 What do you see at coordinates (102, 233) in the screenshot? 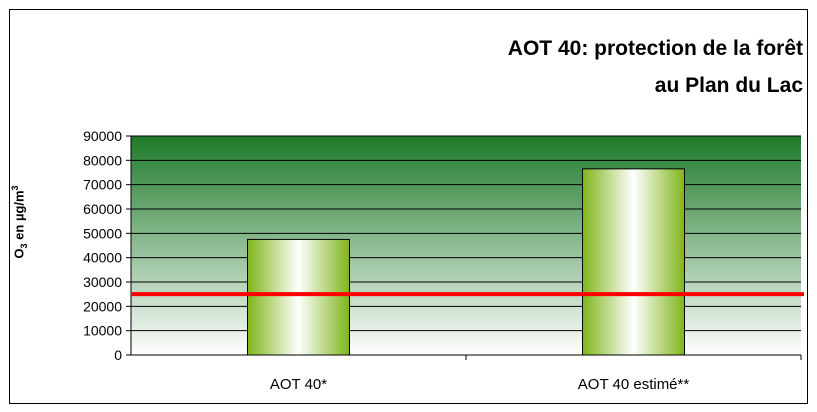
I see `y-tick-label: 50000` at bounding box center [102, 233].